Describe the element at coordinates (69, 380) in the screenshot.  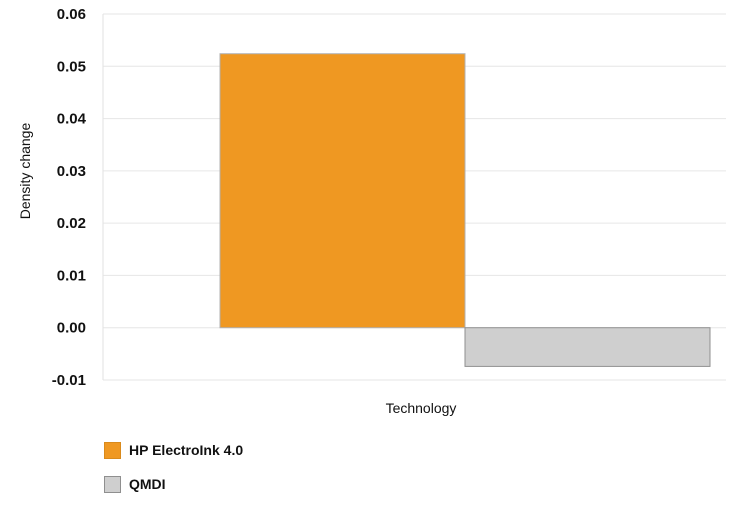
I see `y-tick-label: -0.01` at that location.